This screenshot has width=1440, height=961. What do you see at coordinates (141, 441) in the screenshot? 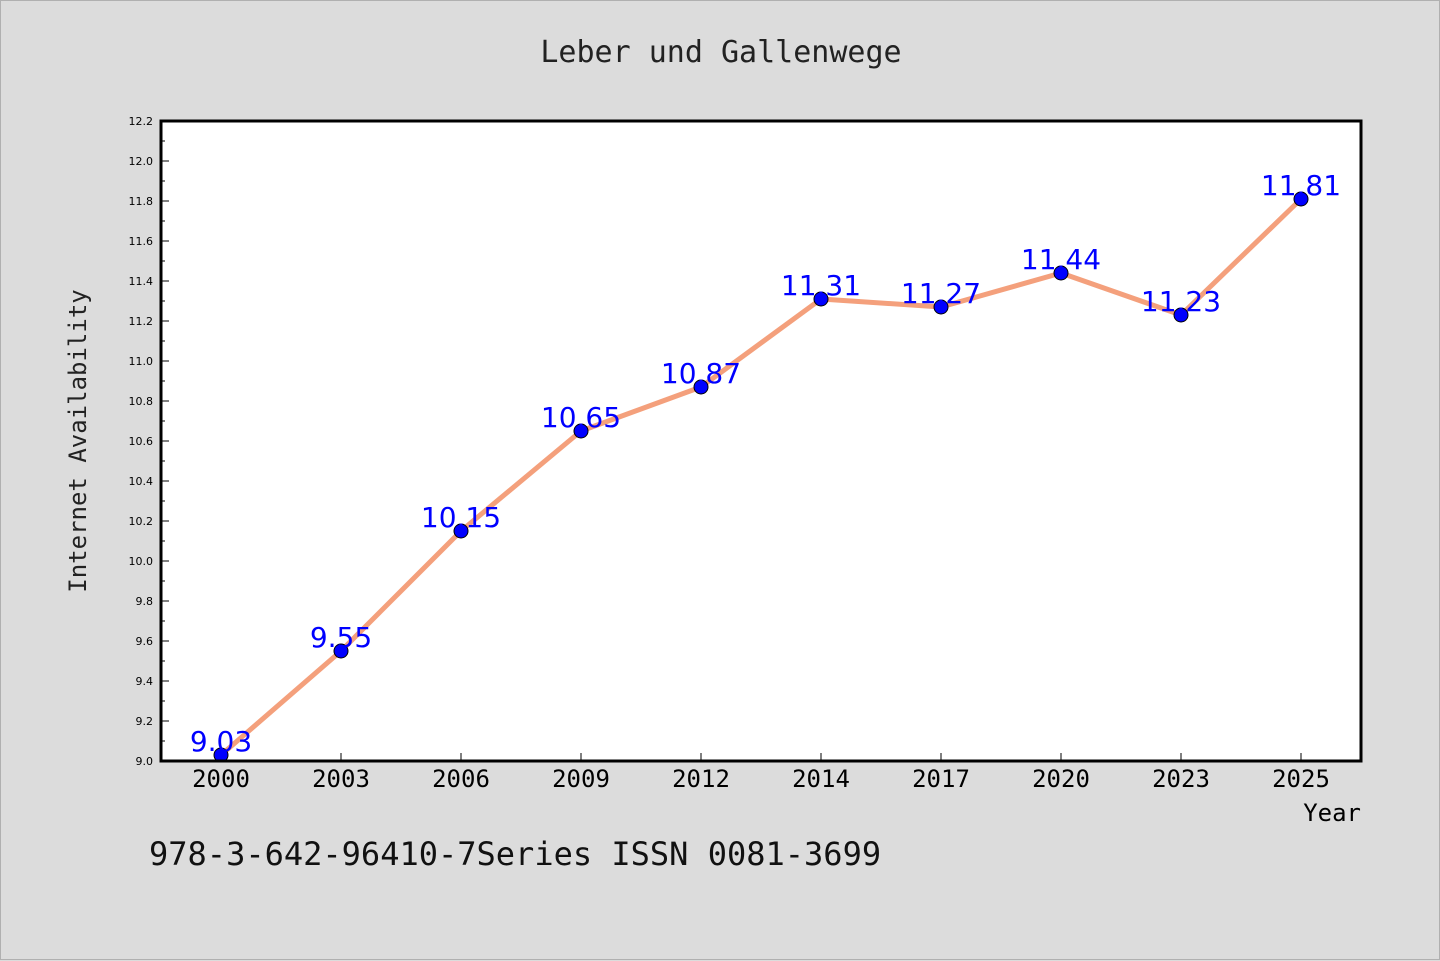
I see `y-tick-label: 10.6` at bounding box center [141, 441].